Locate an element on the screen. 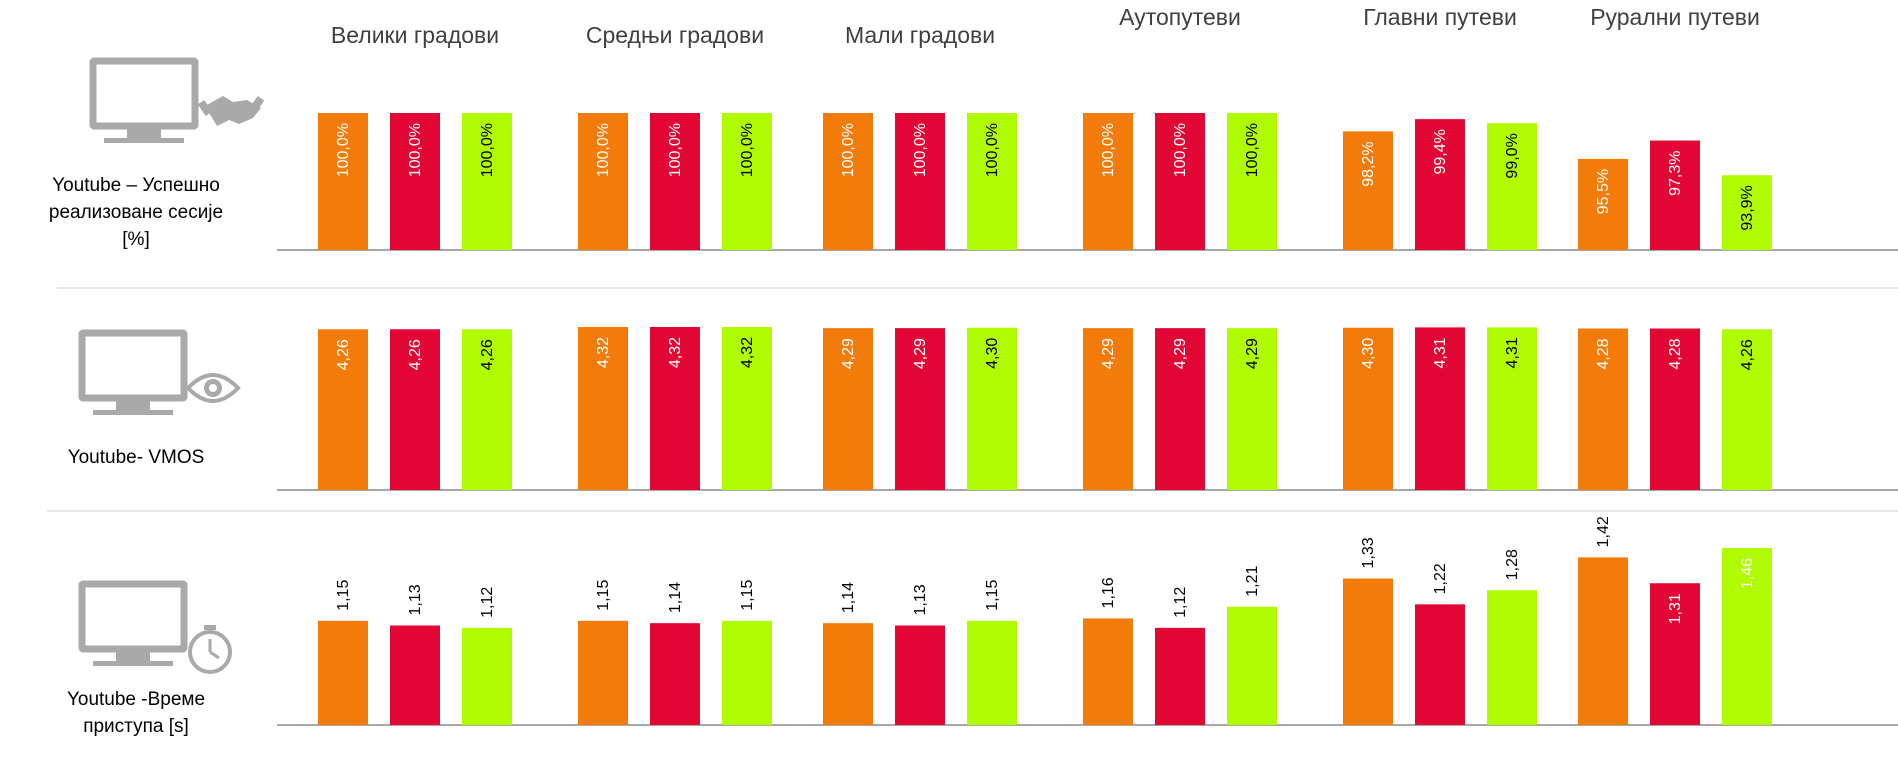 This screenshot has width=1898, height=759. data-label: 1,33 is located at coordinates (1368, 552).